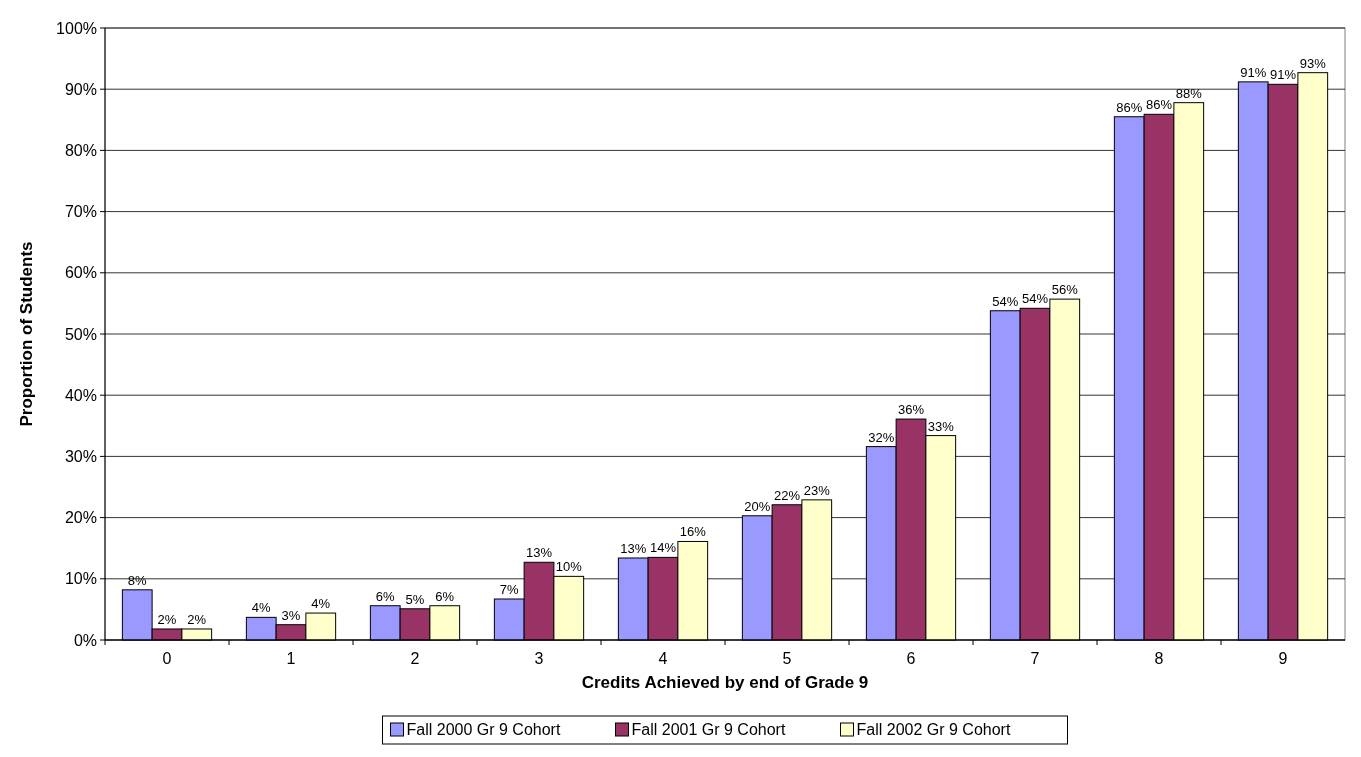 This screenshot has width=1361, height=757. What do you see at coordinates (911, 658) in the screenshot?
I see `x-tick-label: 6` at bounding box center [911, 658].